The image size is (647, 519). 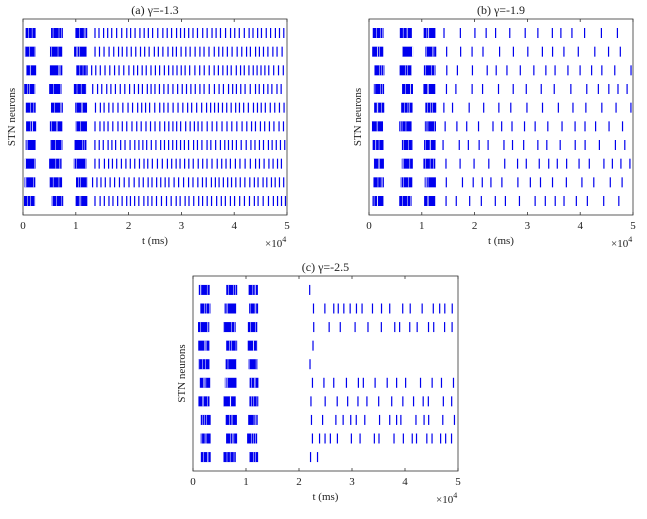 I want to click on y-axis-label: STN neurons, so click(x=12, y=117).